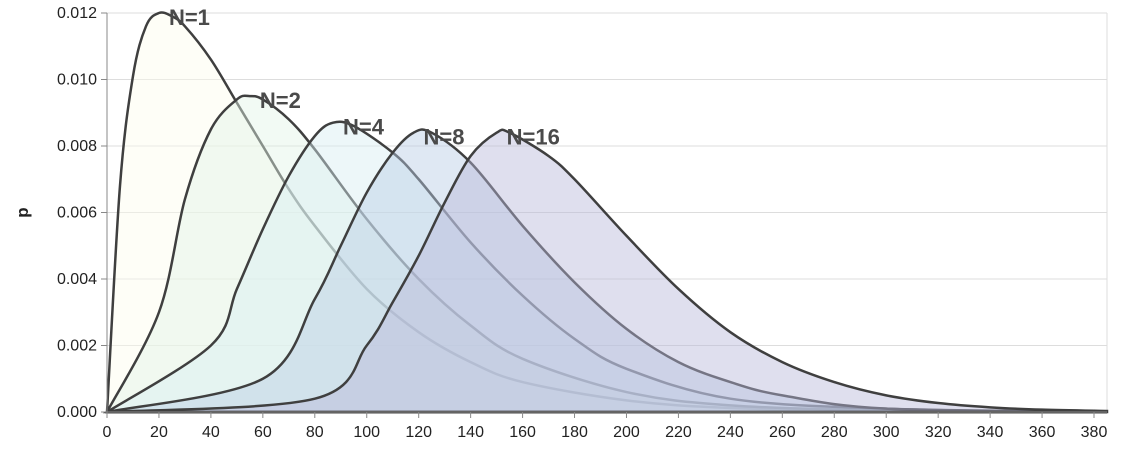 This screenshot has height=450, width=1122. What do you see at coordinates (77, 213) in the screenshot?
I see `y-tick-label: 0.006` at bounding box center [77, 213].